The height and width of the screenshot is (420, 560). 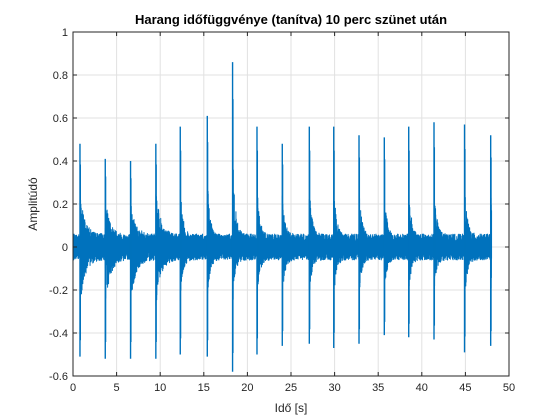 I want to click on y-axis-label: Amplitúdó, so click(x=33, y=204).